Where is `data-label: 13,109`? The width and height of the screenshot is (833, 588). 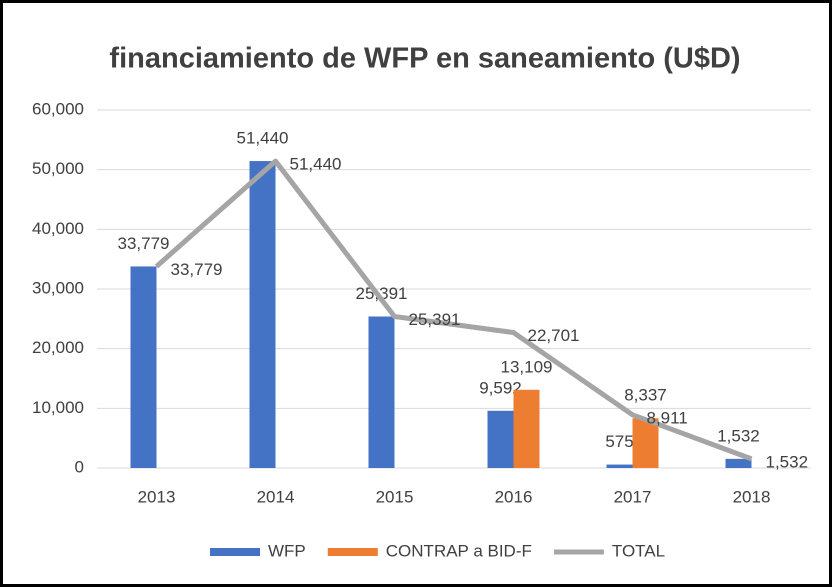
data-label: 13,109 is located at coordinates (527, 366).